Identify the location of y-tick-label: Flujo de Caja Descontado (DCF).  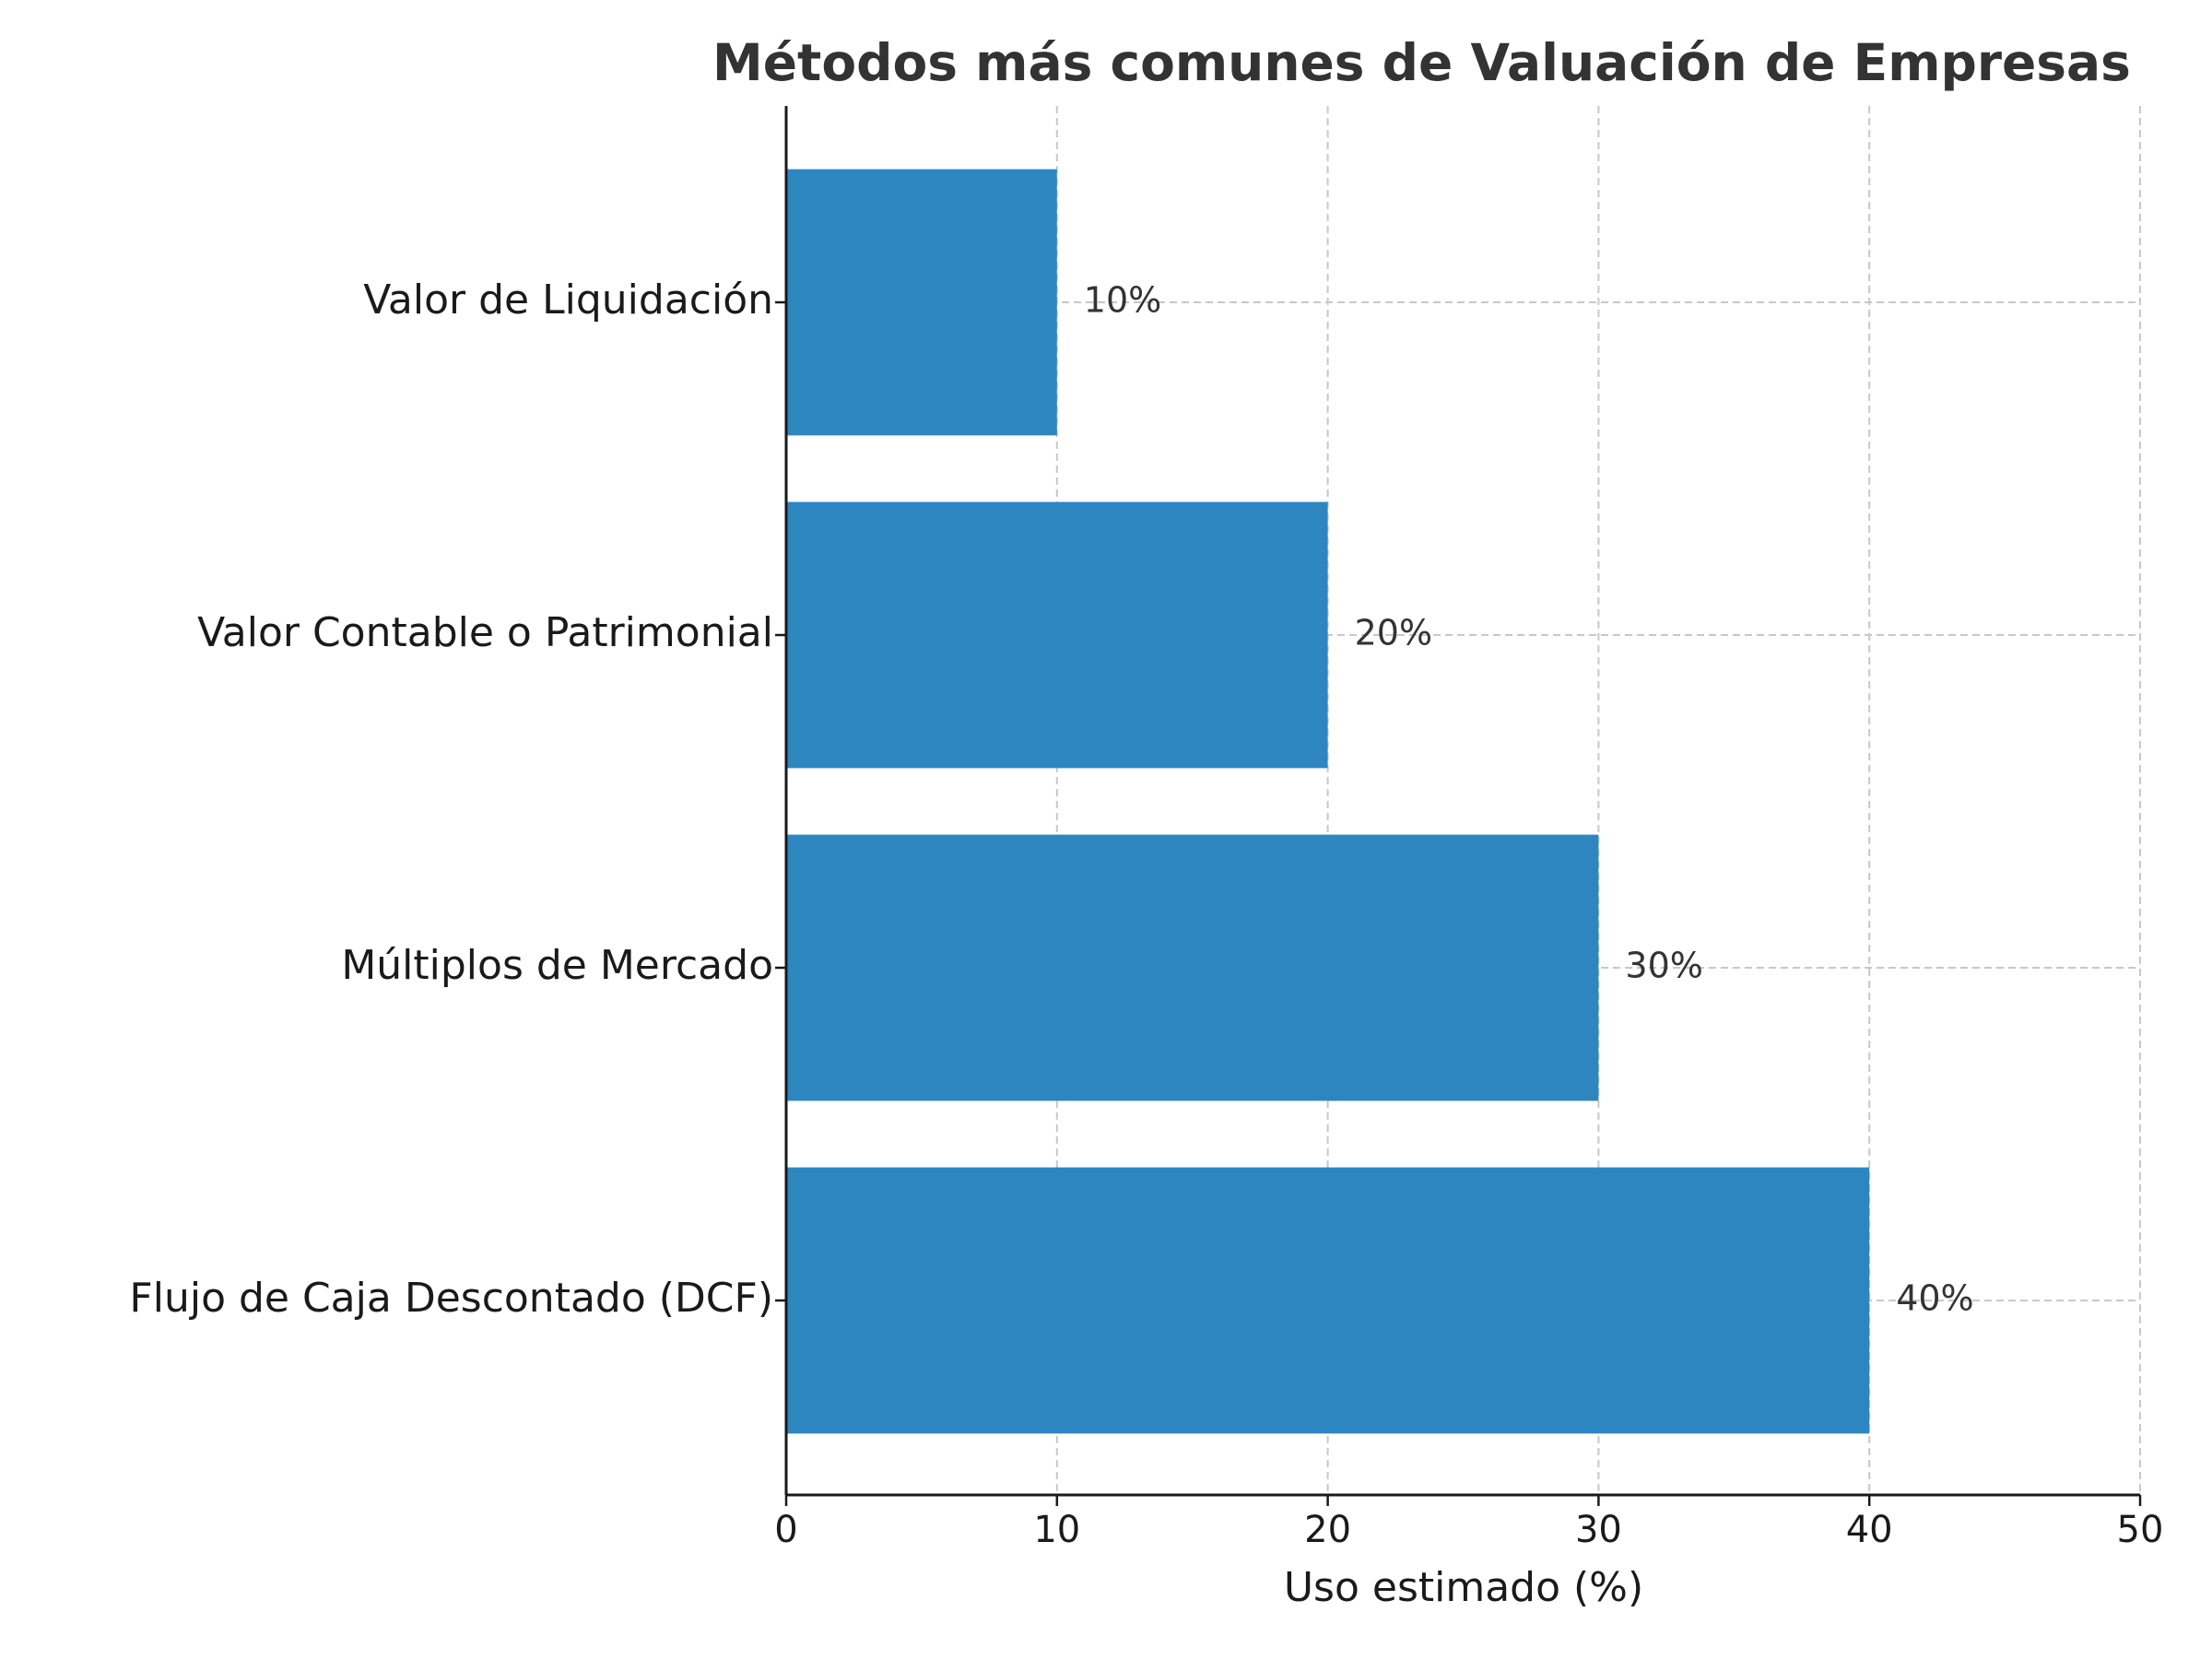
(451, 1298).